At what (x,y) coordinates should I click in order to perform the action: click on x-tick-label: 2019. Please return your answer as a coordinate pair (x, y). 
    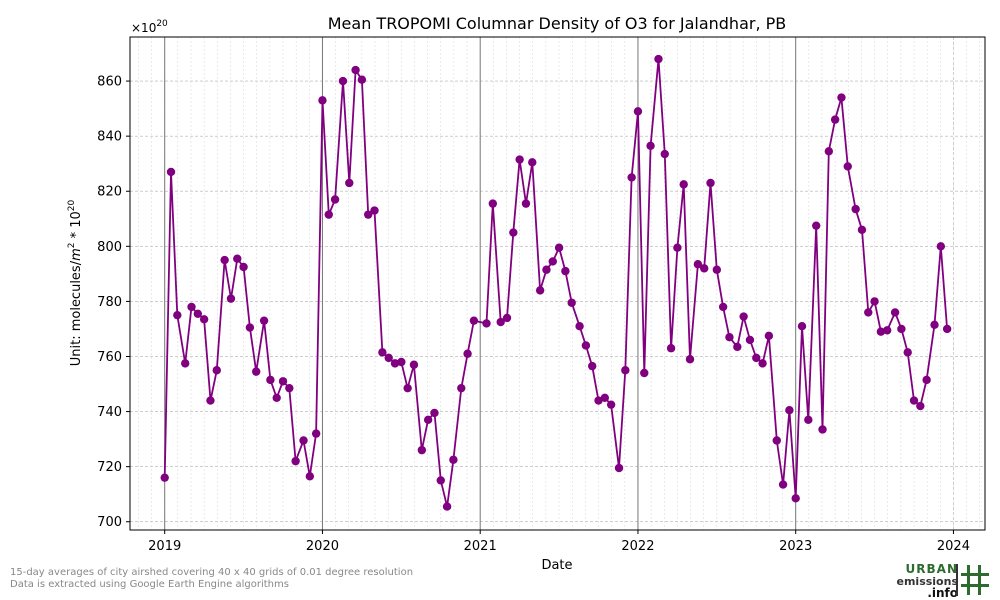
    Looking at the image, I should click on (164, 546).